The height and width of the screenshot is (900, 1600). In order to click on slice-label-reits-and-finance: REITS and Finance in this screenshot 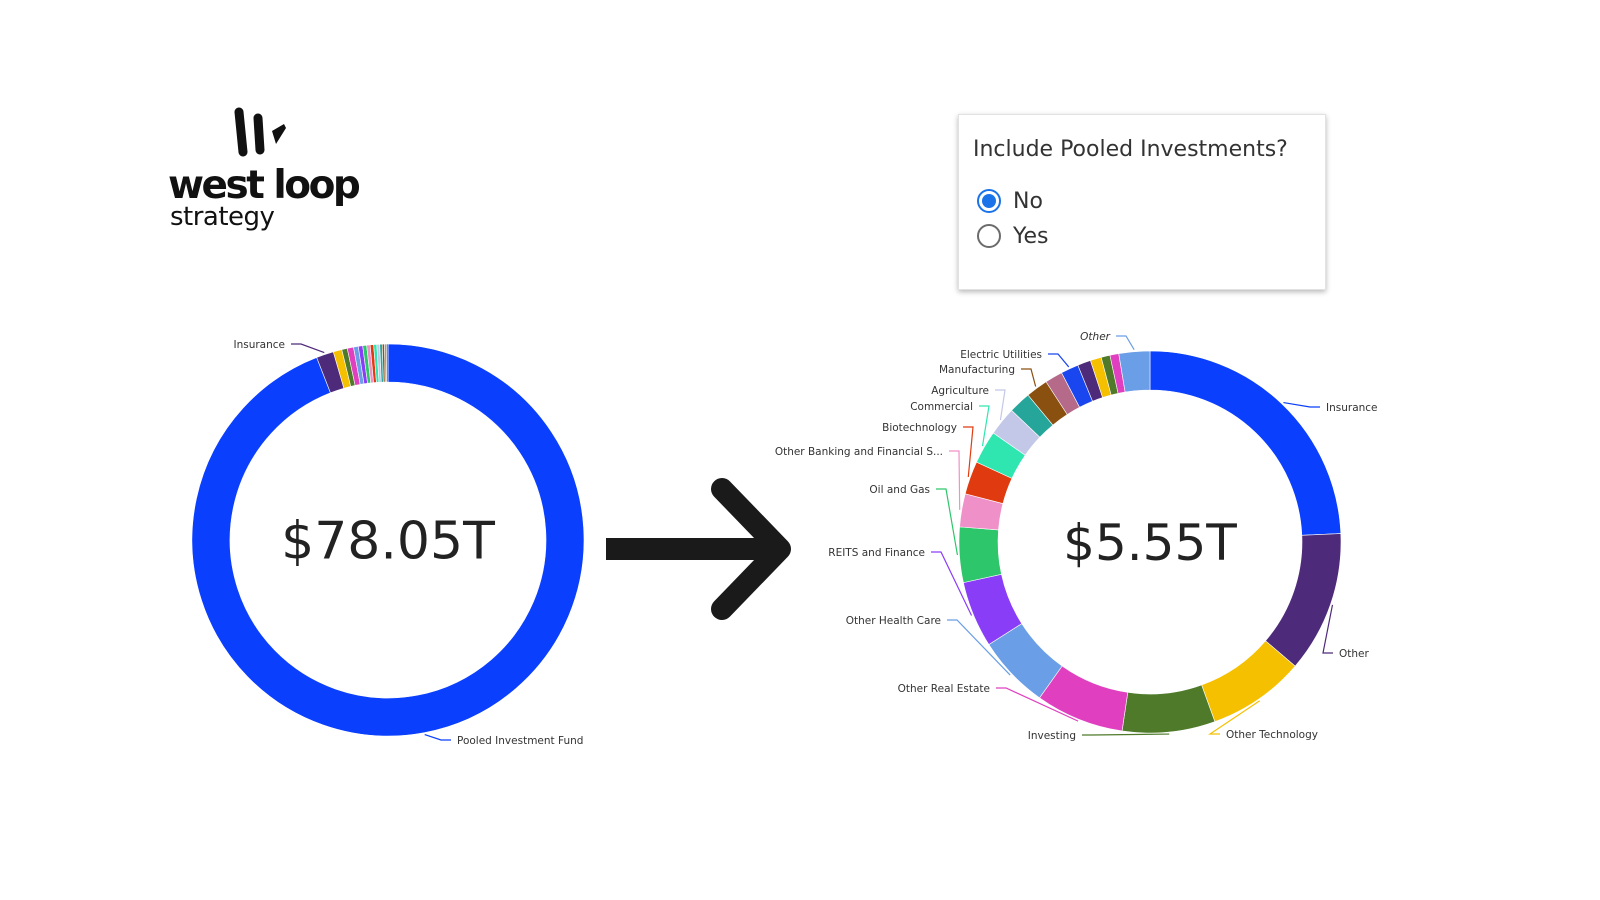, I will do `click(876, 553)`.